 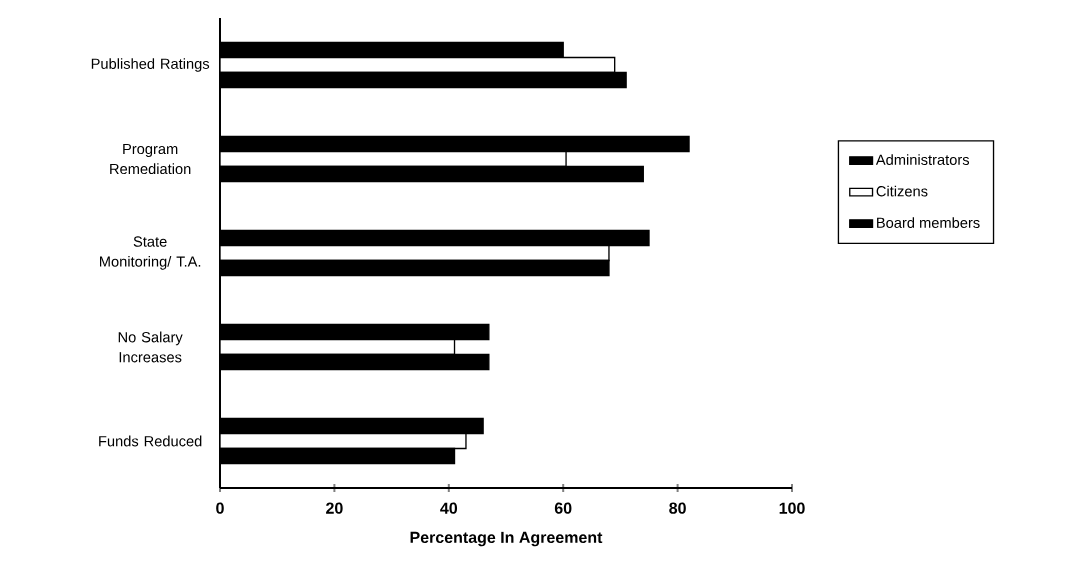 I want to click on legend-label: Citizens, so click(x=902, y=191).